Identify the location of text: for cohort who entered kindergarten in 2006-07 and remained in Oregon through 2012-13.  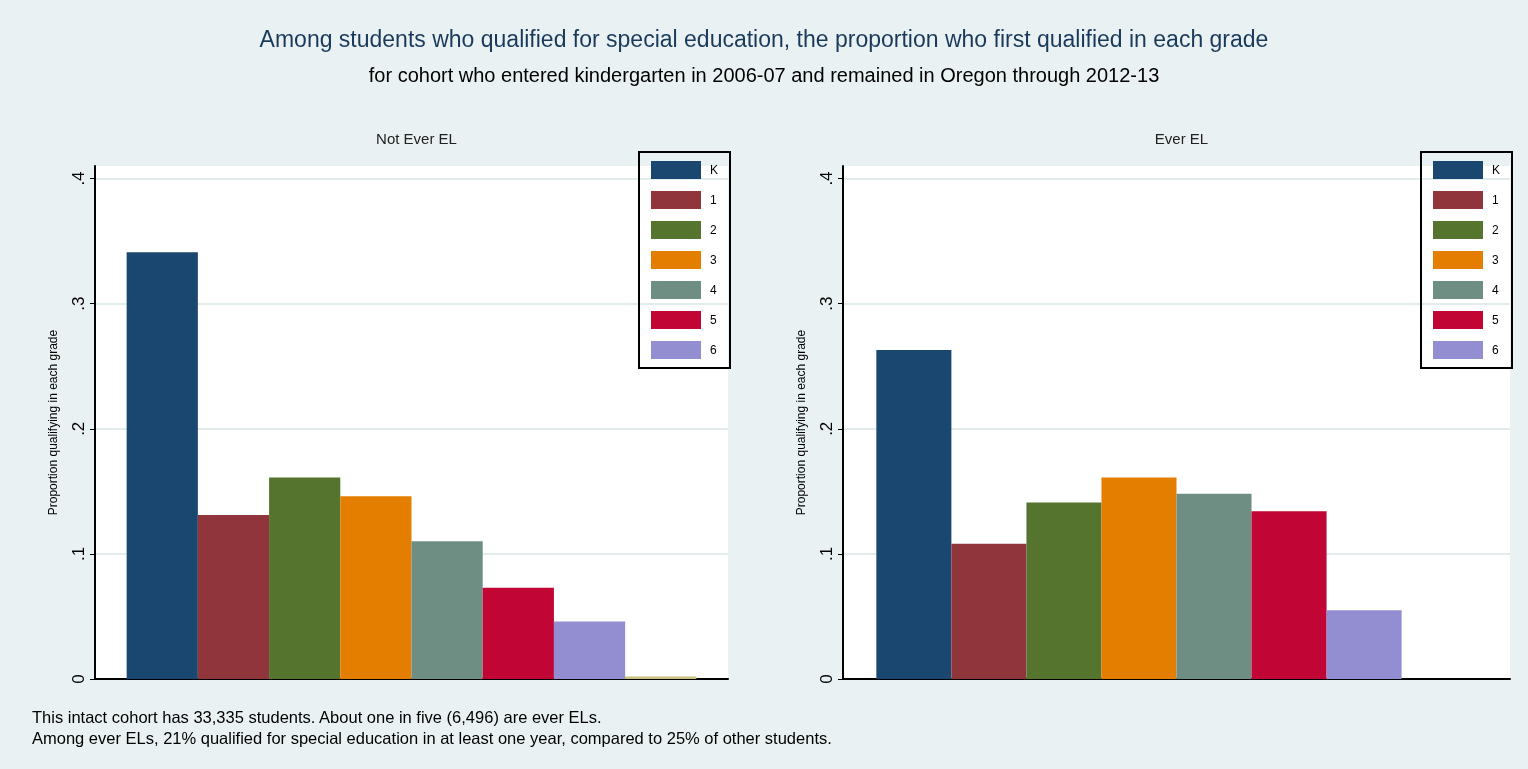
(764, 75).